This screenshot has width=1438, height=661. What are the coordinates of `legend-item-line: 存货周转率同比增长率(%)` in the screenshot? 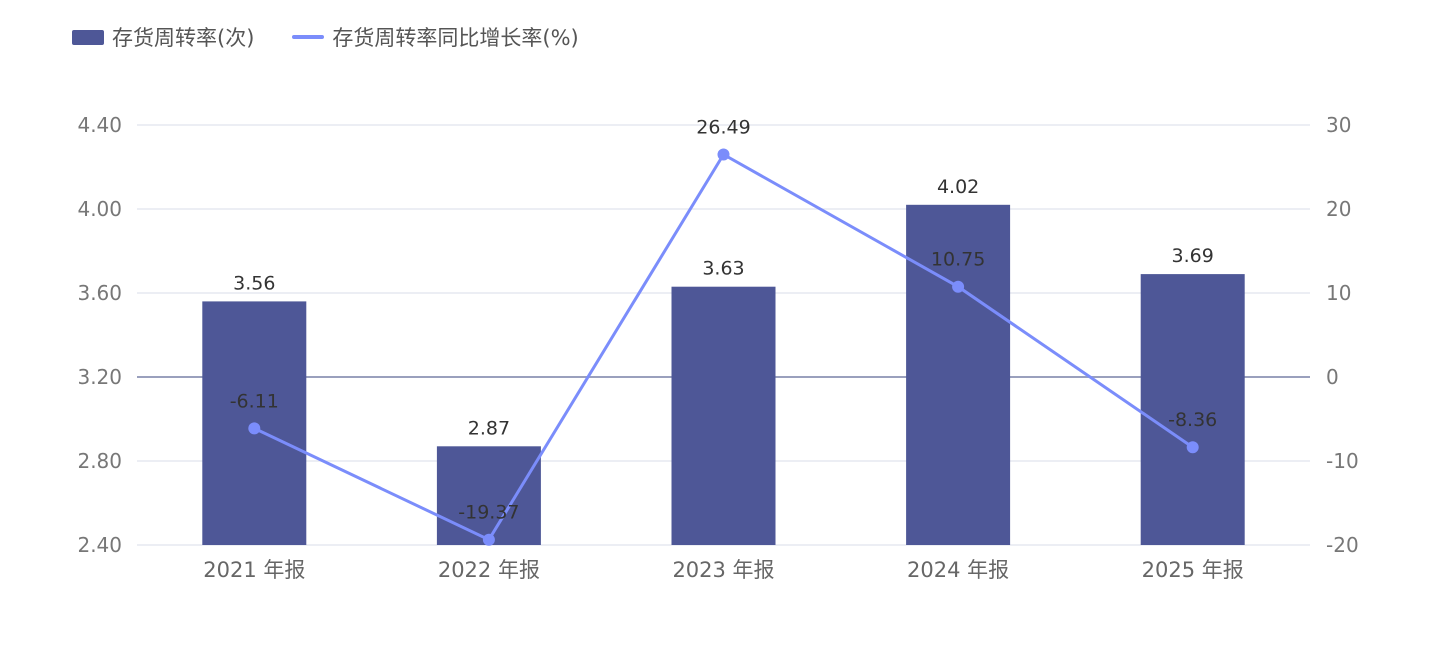 It's located at (435, 37).